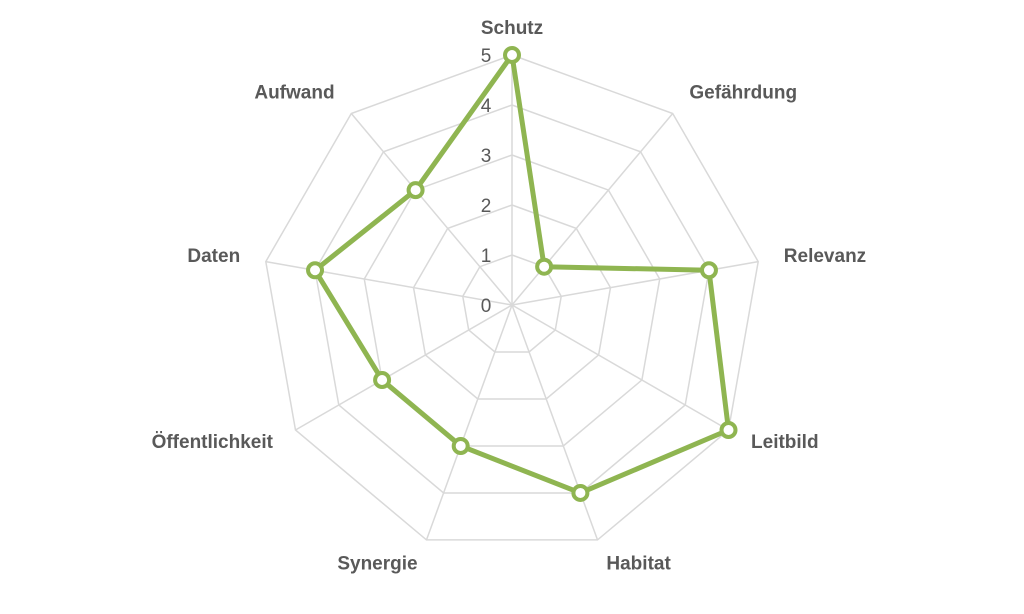 This screenshot has height=614, width=1024. Describe the element at coordinates (213, 442) in the screenshot. I see `category-label: Öffentlichkeit` at that location.